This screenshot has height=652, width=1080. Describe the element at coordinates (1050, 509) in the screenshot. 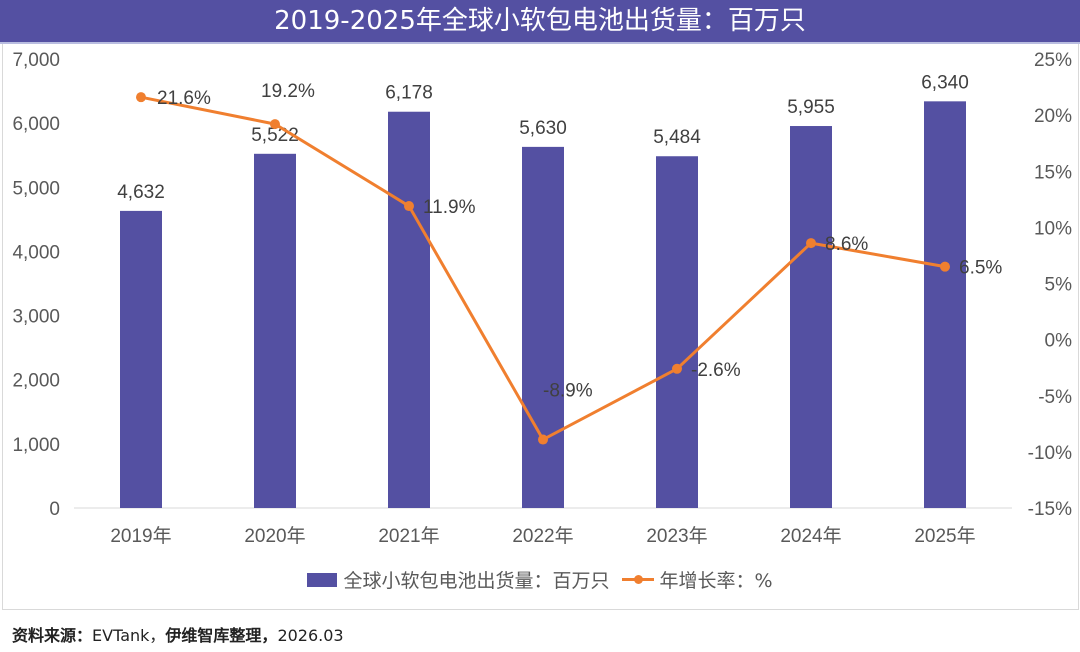

I see `right-tick-label: -15%` at that location.